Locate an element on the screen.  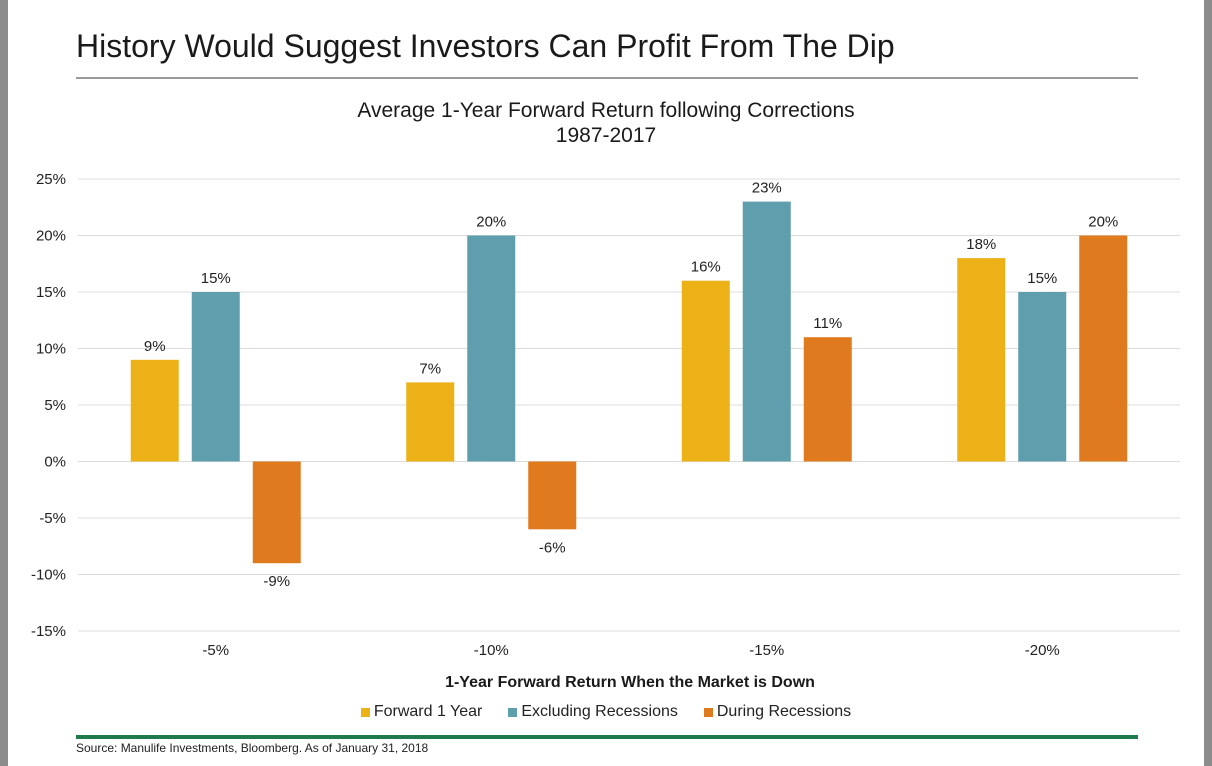
data-label: 7% is located at coordinates (430, 368).